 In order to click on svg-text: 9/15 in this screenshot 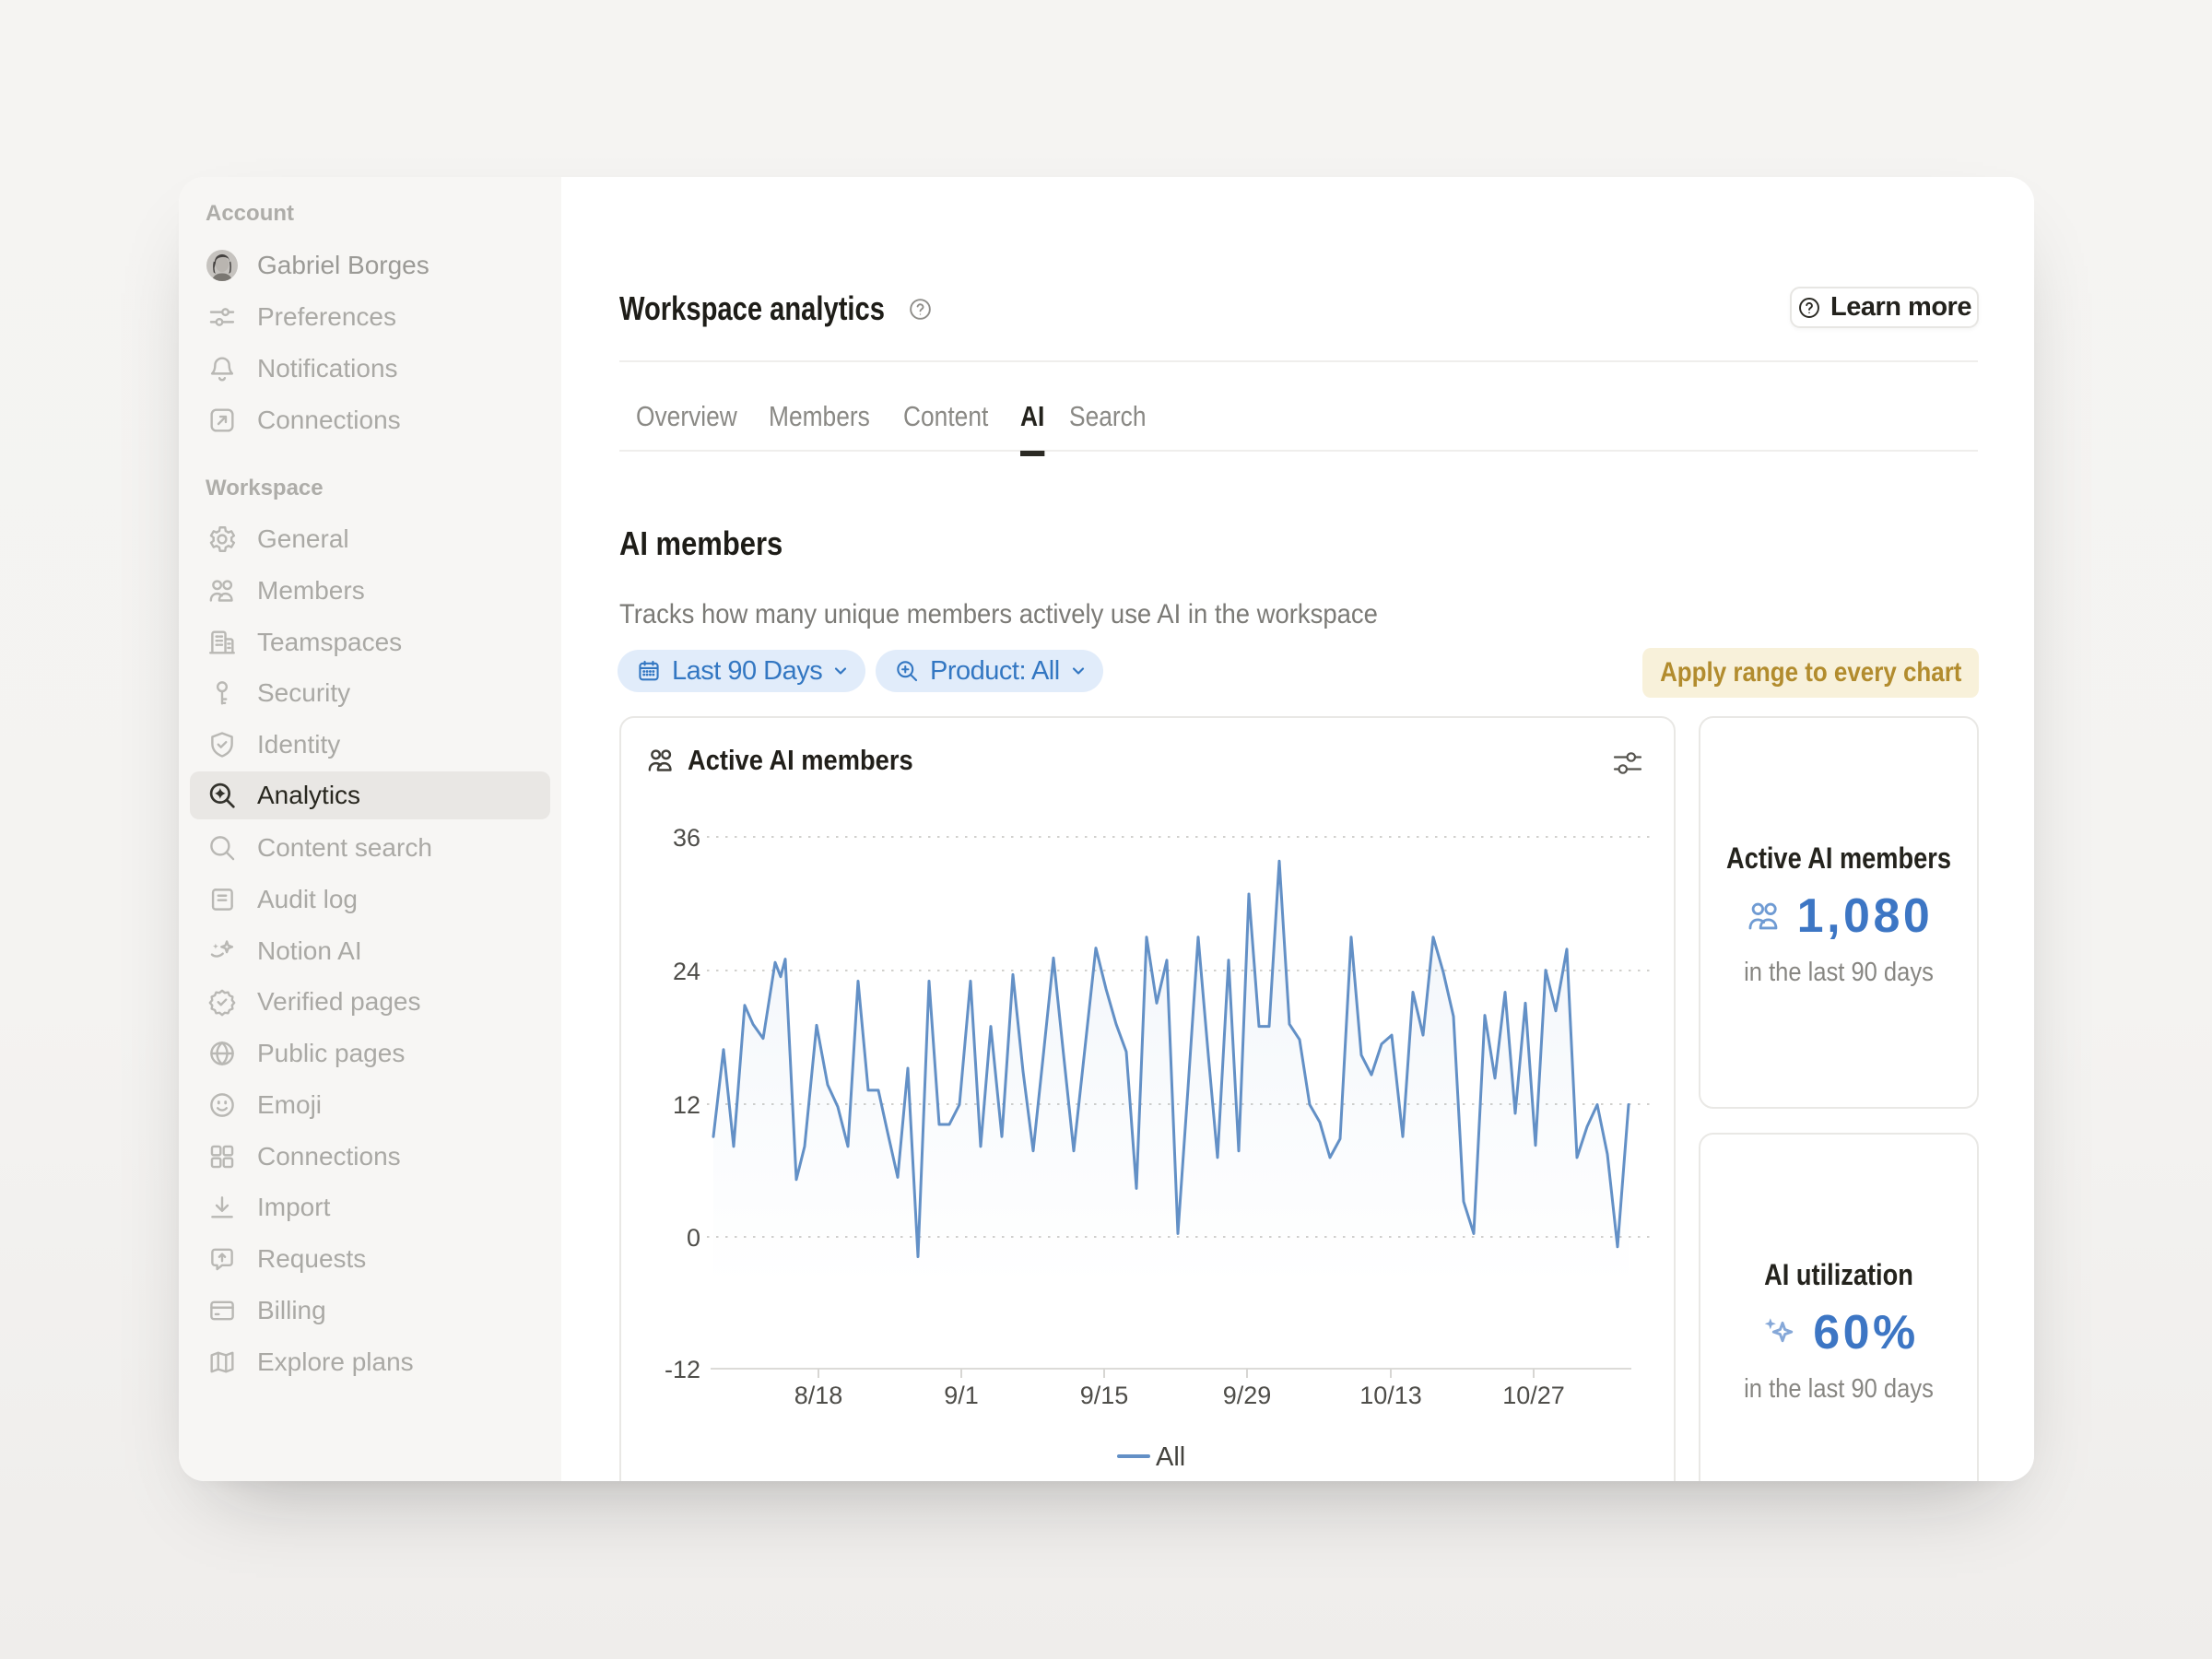, I will do `click(1104, 1395)`.